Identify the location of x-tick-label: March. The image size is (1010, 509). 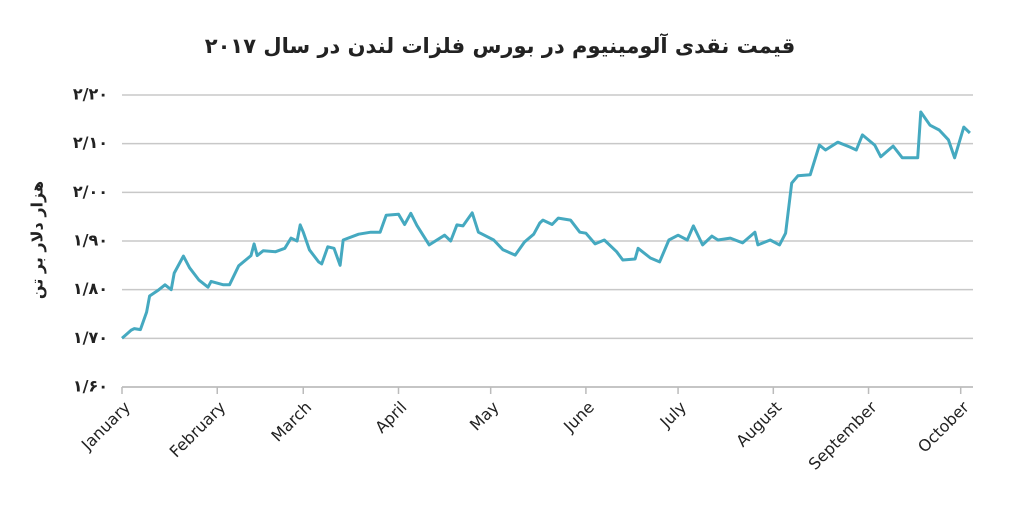
(291, 422).